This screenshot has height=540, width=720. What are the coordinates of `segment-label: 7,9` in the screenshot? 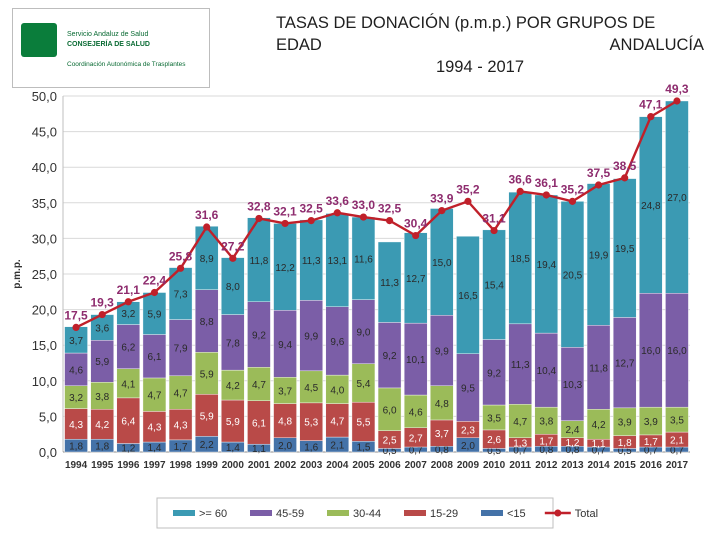 It's located at (181, 349).